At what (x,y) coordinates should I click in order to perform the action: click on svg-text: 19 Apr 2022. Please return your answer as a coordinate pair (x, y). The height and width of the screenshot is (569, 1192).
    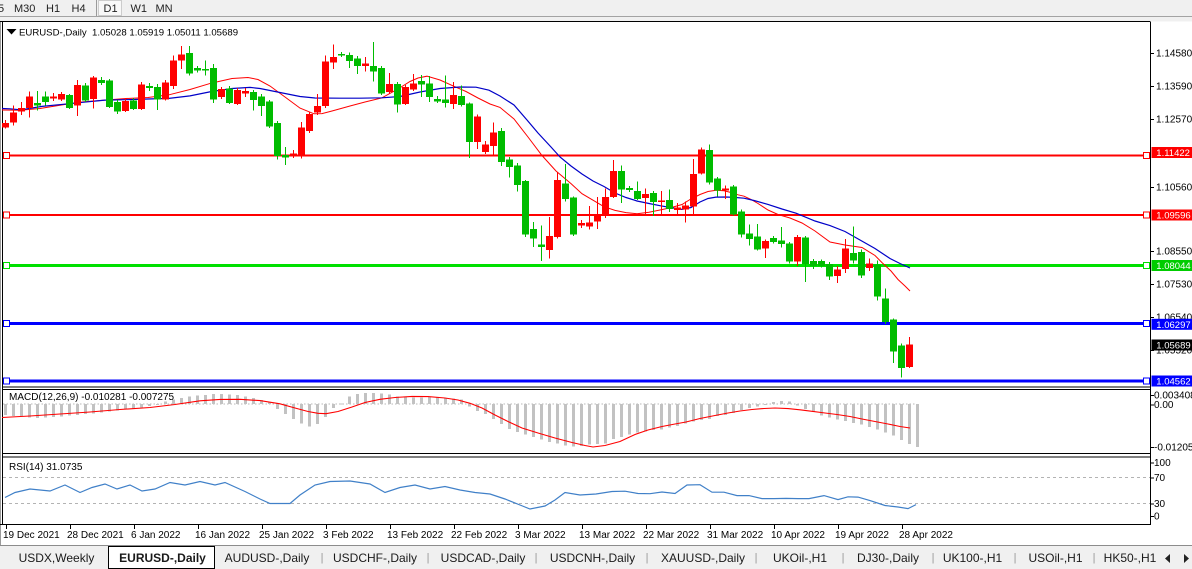
    Looking at the image, I should click on (862, 535).